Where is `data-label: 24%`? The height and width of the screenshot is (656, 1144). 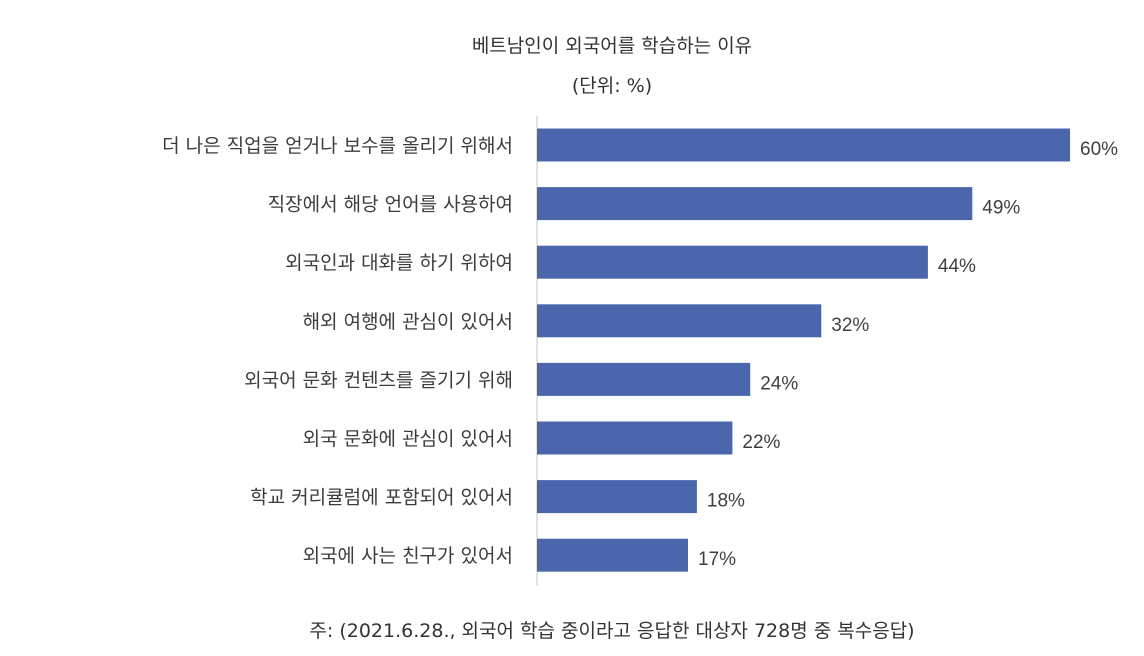
data-label: 24% is located at coordinates (779, 383).